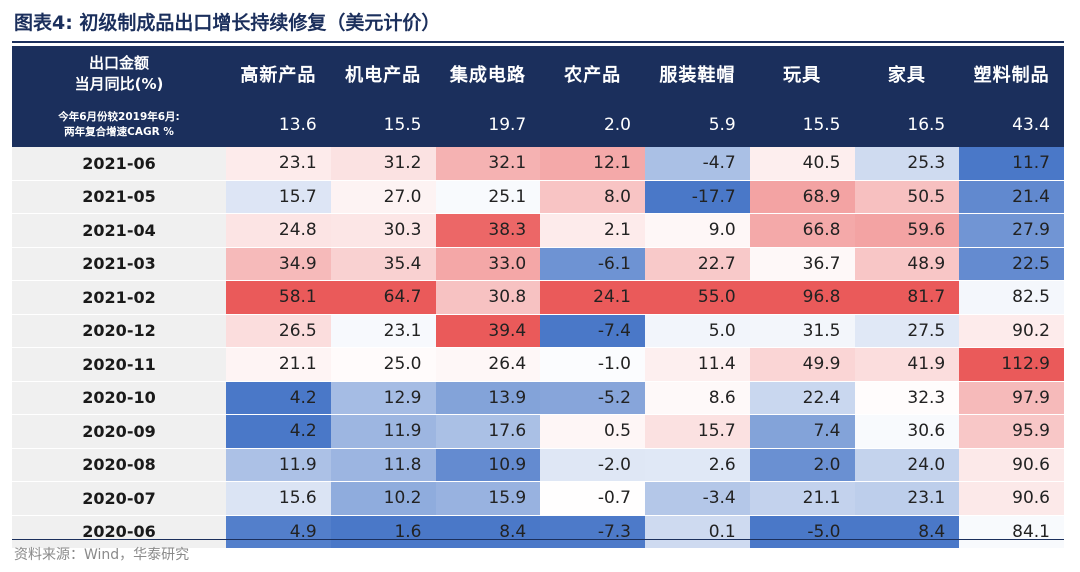 The width and height of the screenshot is (1080, 572). I want to click on cagr-label-line1: 今年6月份较2019年6月:, so click(119, 116).